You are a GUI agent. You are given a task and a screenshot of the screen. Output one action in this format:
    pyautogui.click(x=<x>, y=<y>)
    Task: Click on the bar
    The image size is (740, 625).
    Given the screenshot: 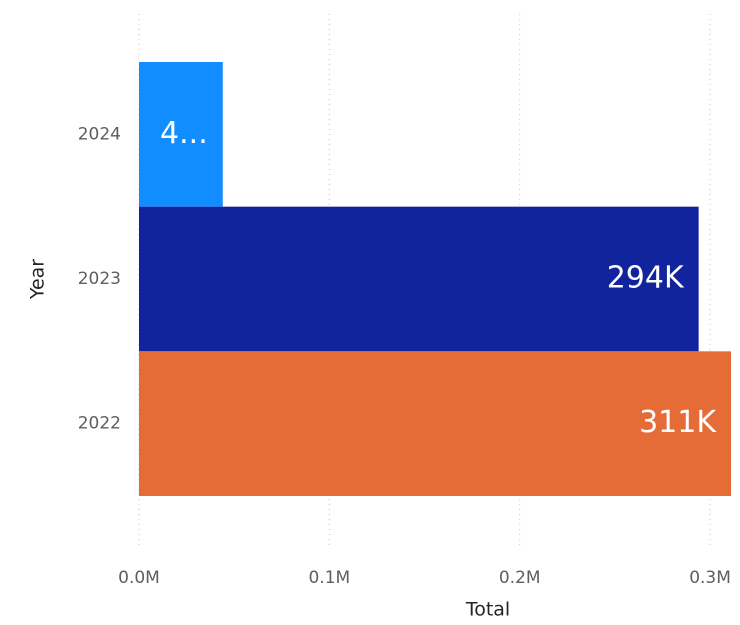 What is the action you would take?
    pyautogui.click(x=181, y=134)
    